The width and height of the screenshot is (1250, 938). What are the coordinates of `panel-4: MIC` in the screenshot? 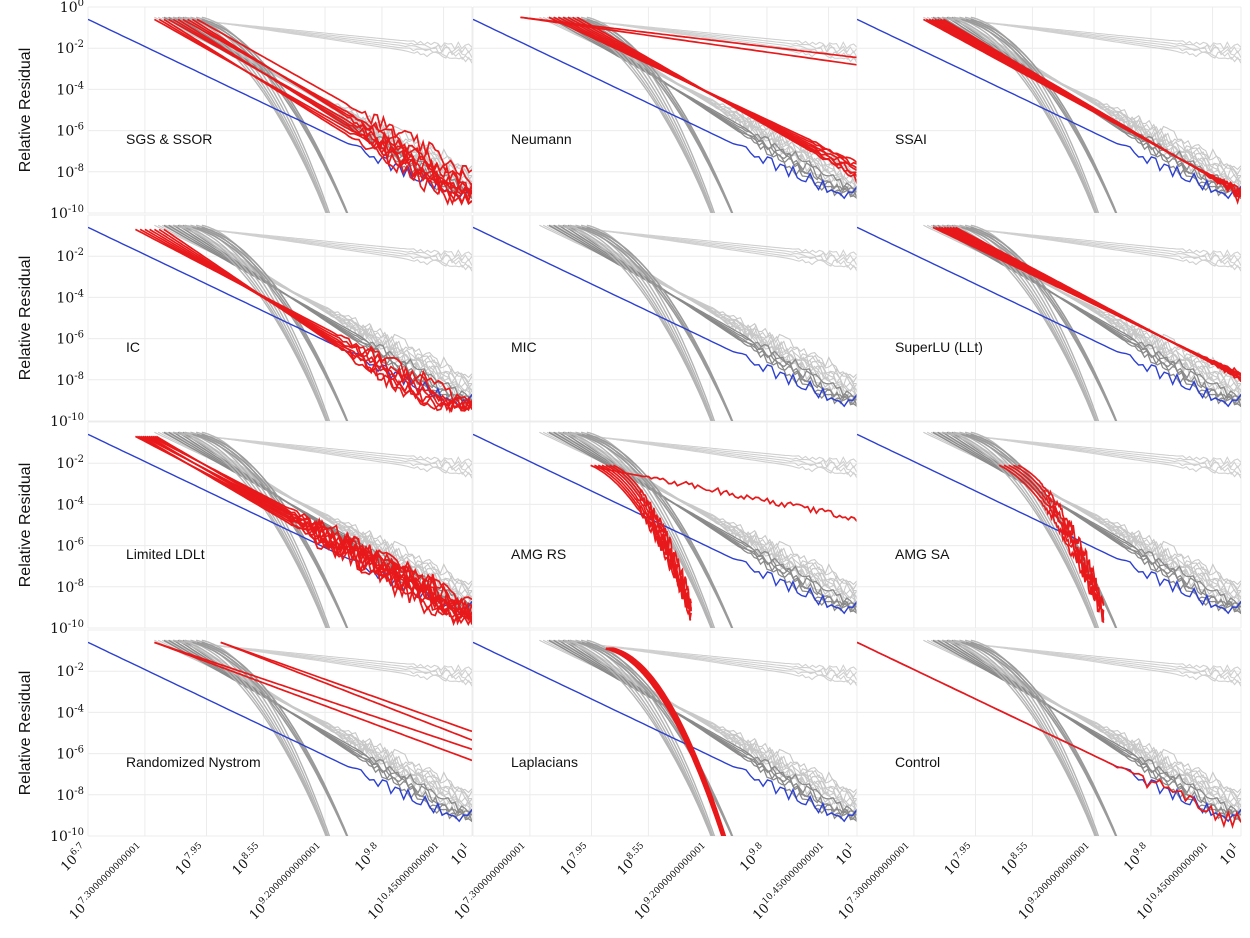 It's located at (665, 318).